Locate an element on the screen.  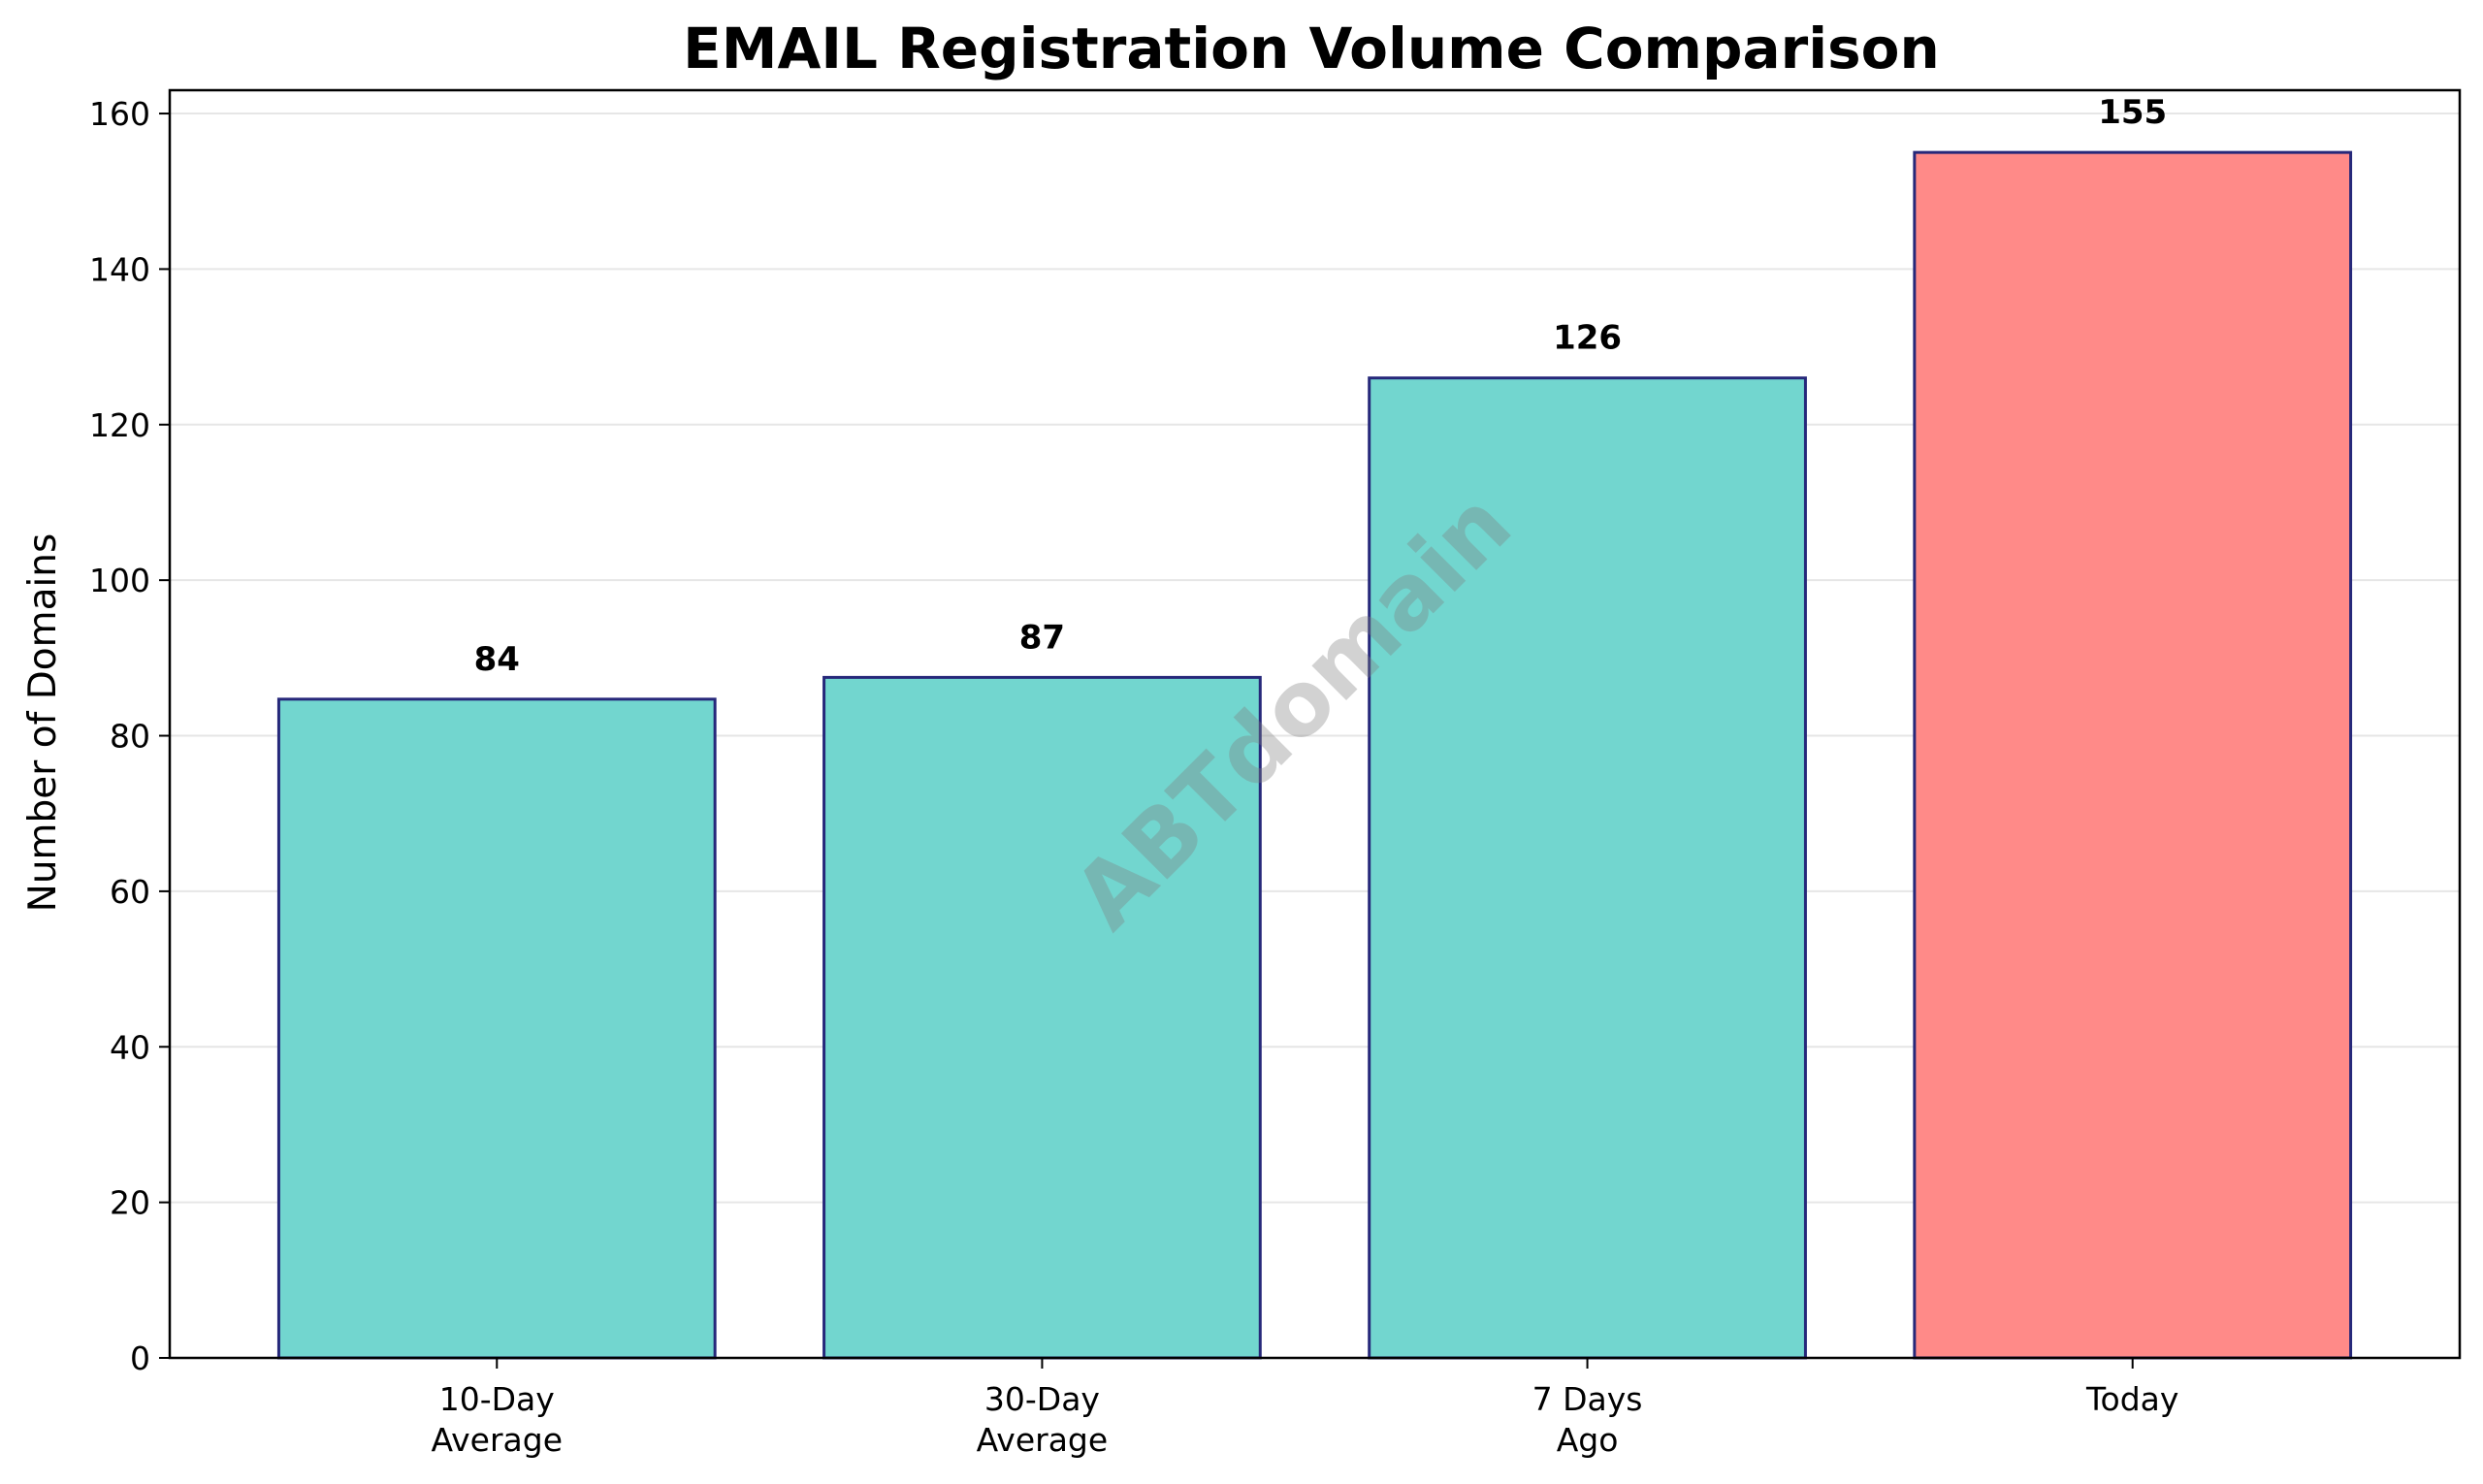
x-tick-label: 7 Days Ago is located at coordinates (1588, 1419).